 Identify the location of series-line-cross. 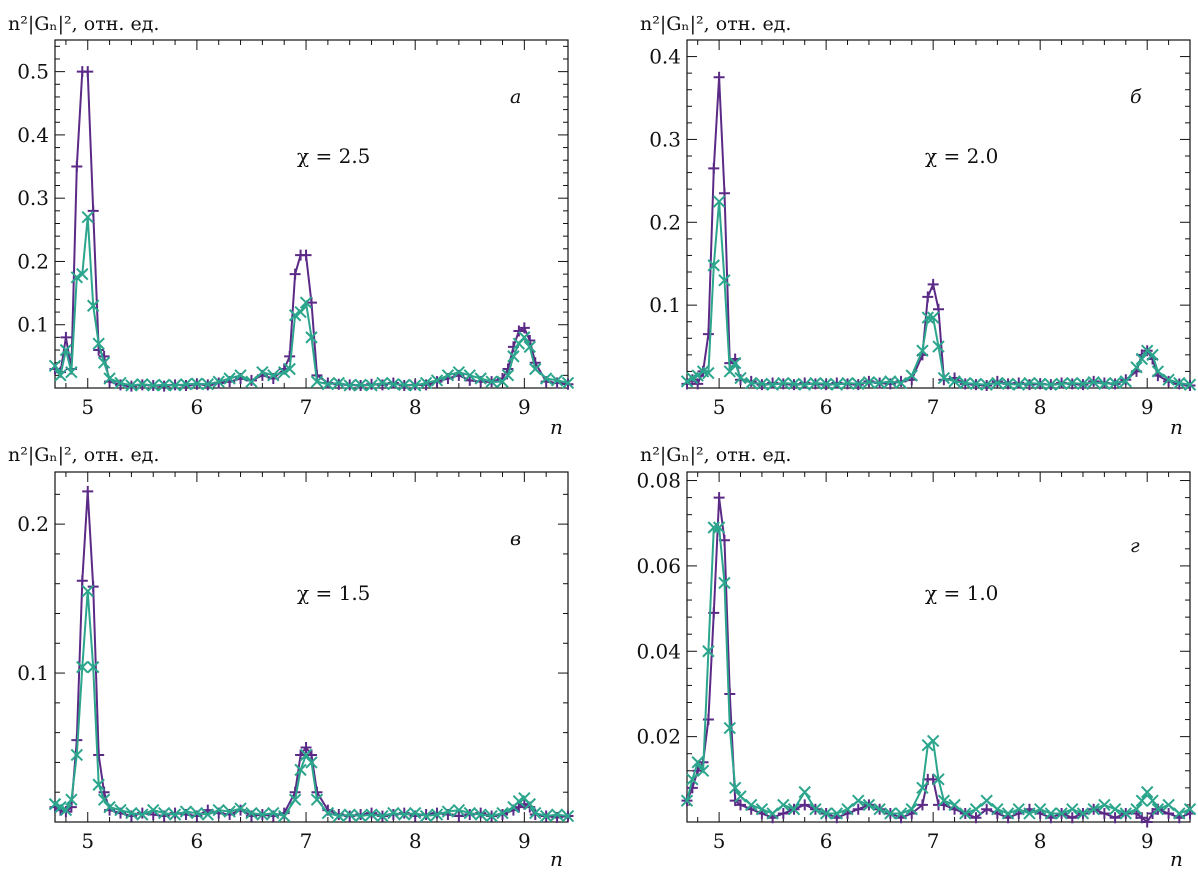
(311, 704).